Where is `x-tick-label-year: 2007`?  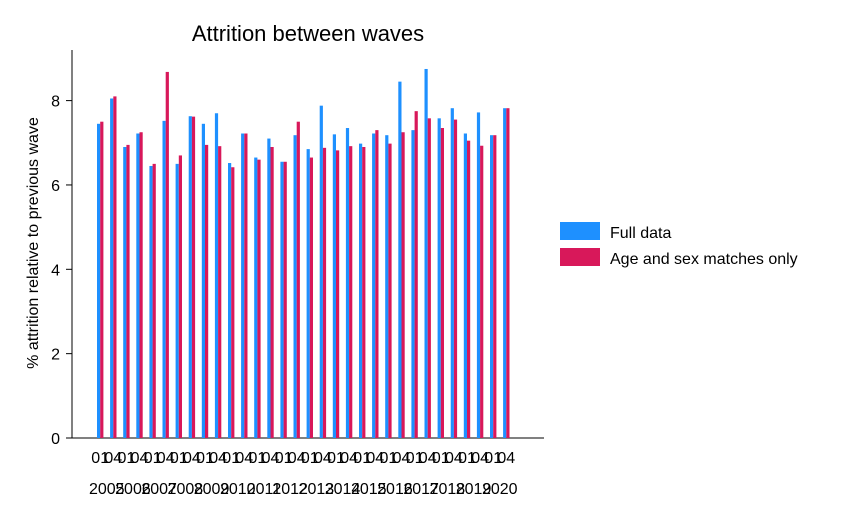
x-tick-label-year: 2007 is located at coordinates (159, 489).